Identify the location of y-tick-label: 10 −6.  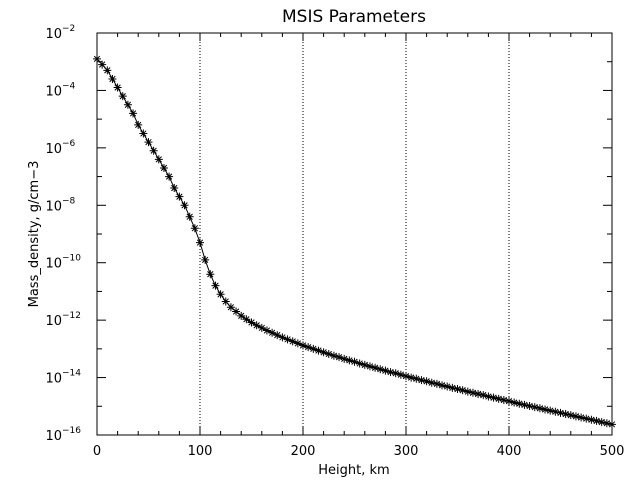
(60, 148).